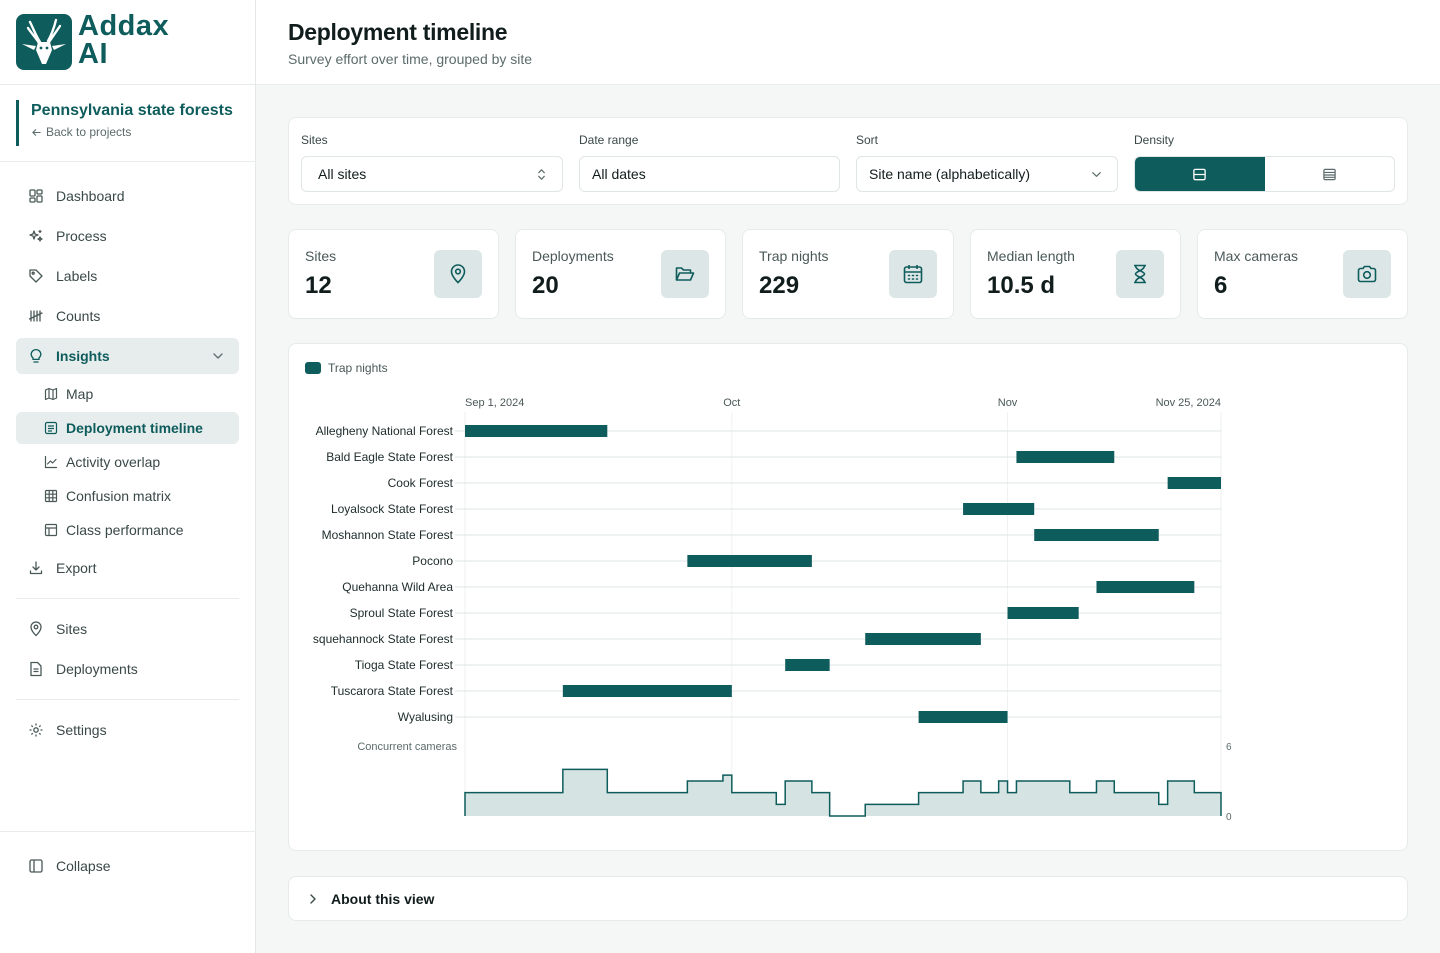 This screenshot has width=1440, height=953. What do you see at coordinates (44, 42) in the screenshot?
I see `addax-logo-icon` at bounding box center [44, 42].